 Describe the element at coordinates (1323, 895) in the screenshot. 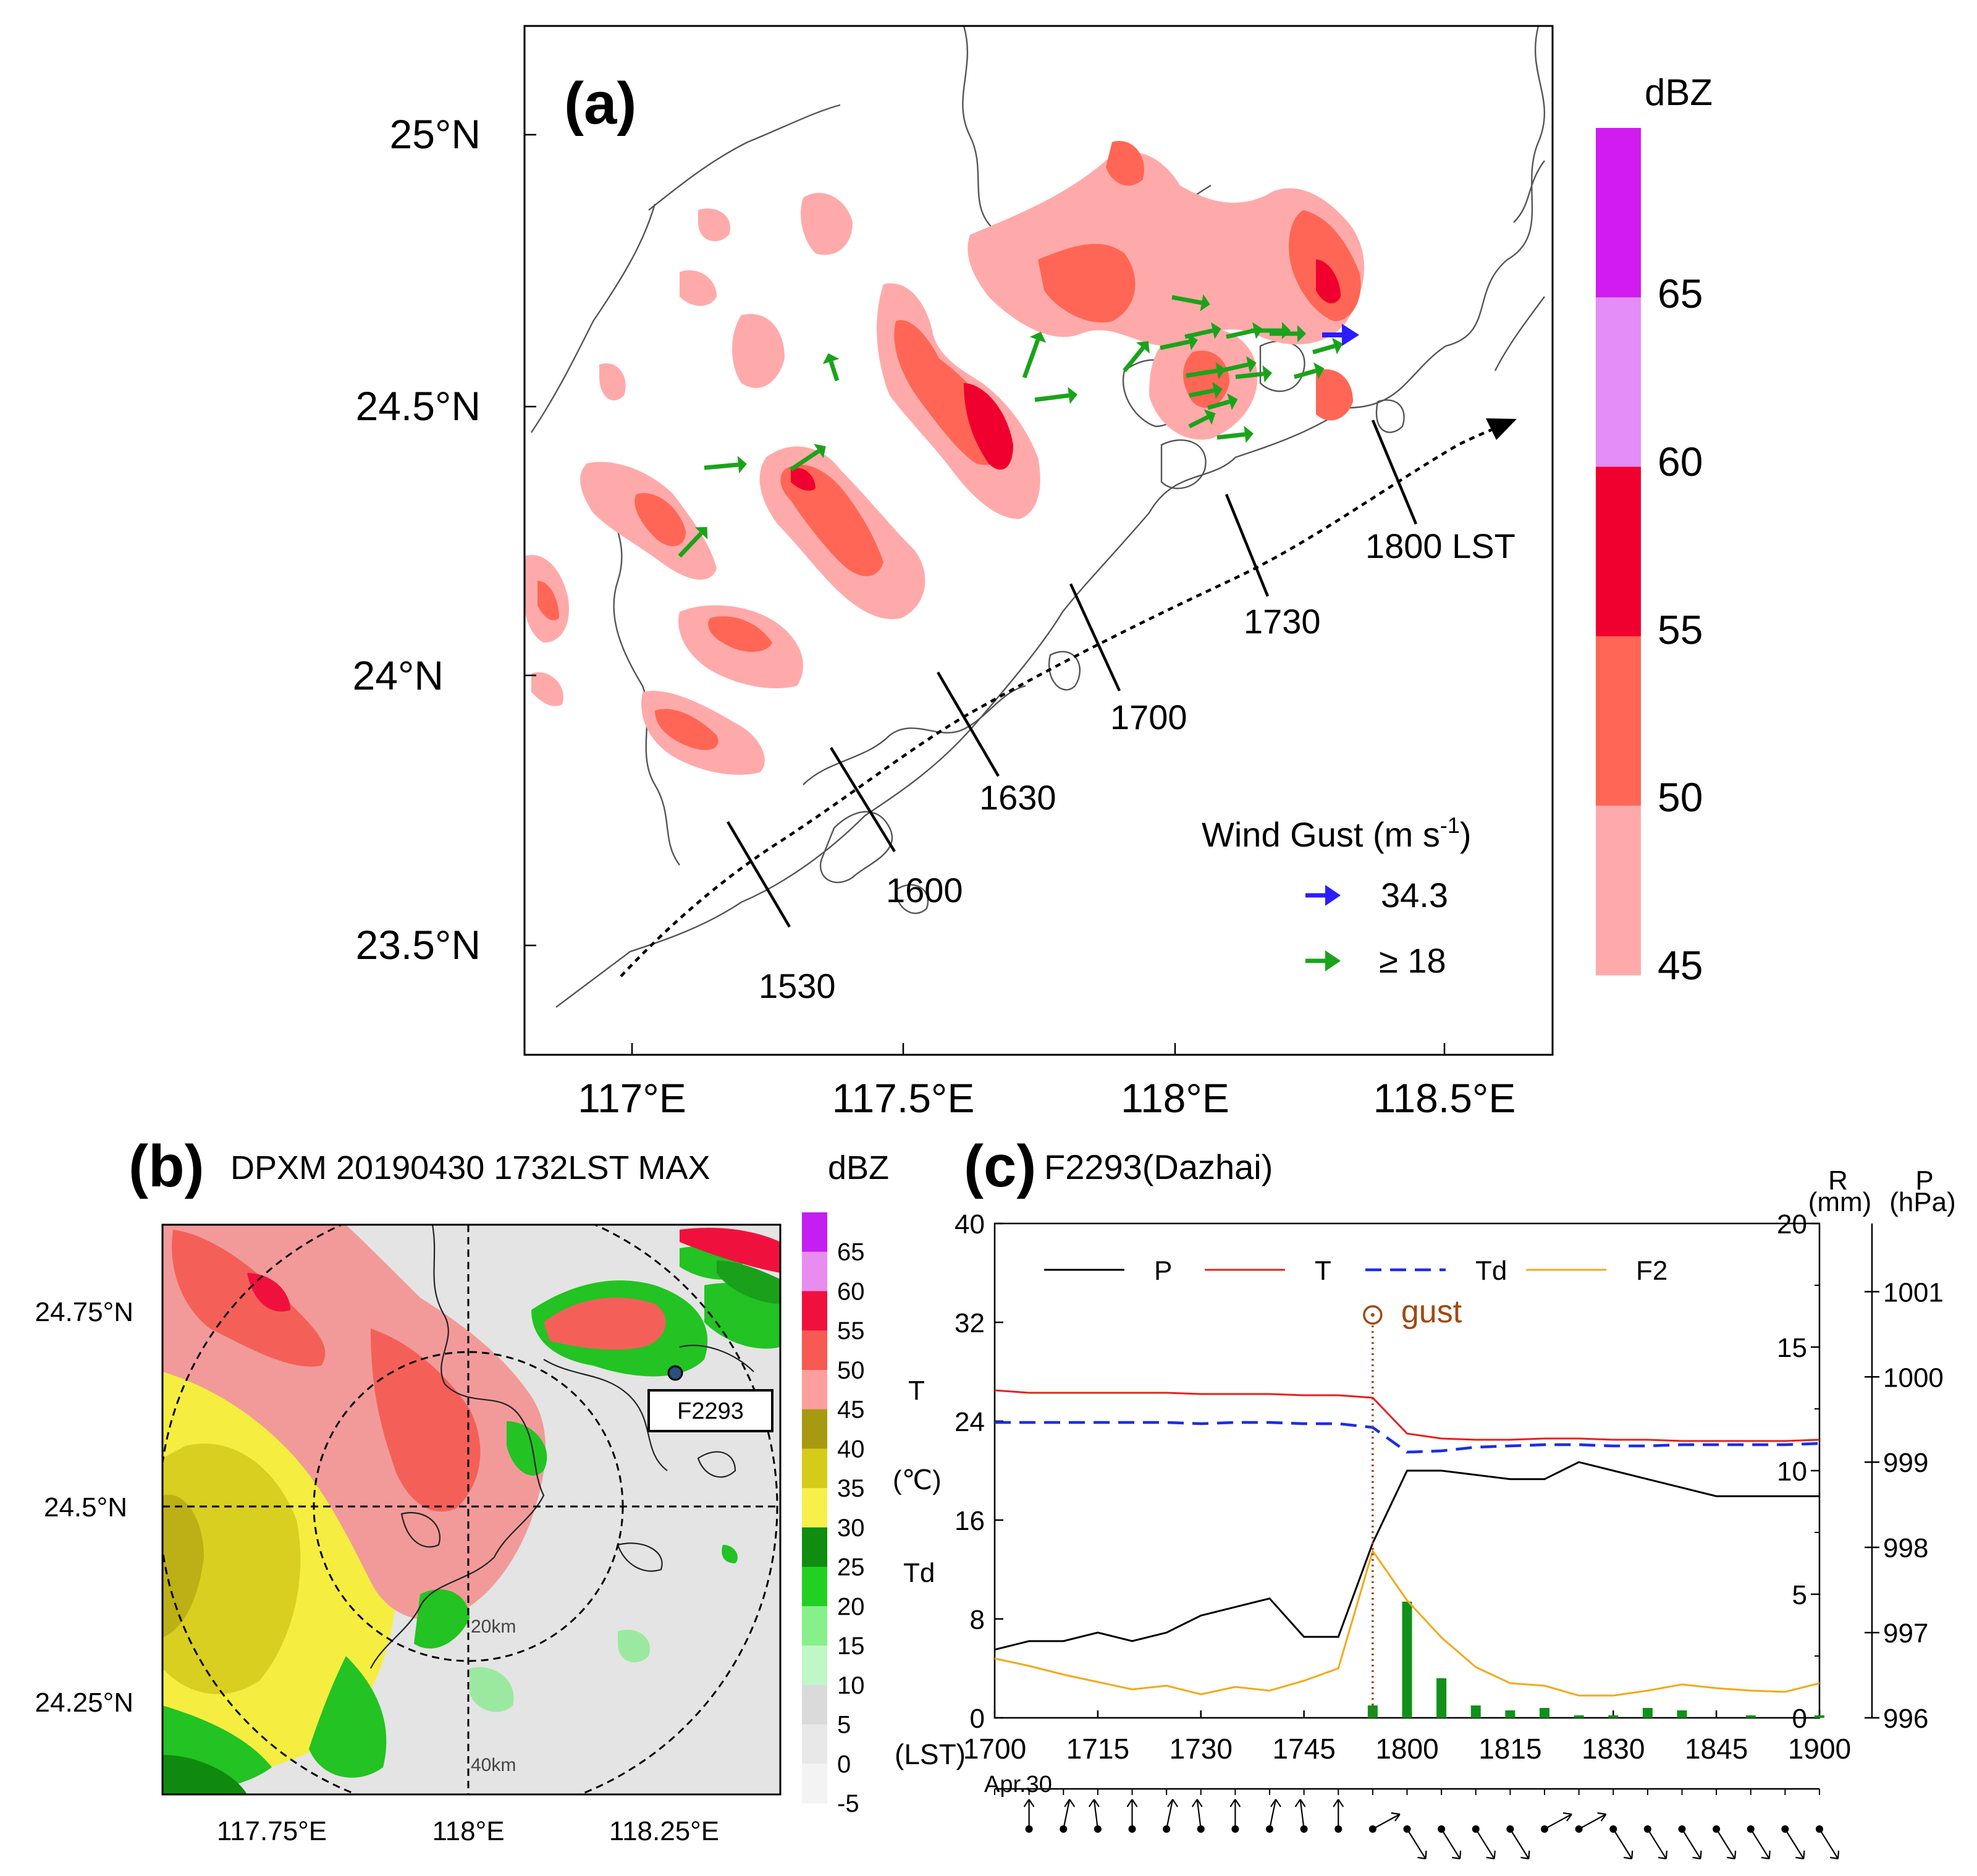

I see `legend-arrow-max` at that location.